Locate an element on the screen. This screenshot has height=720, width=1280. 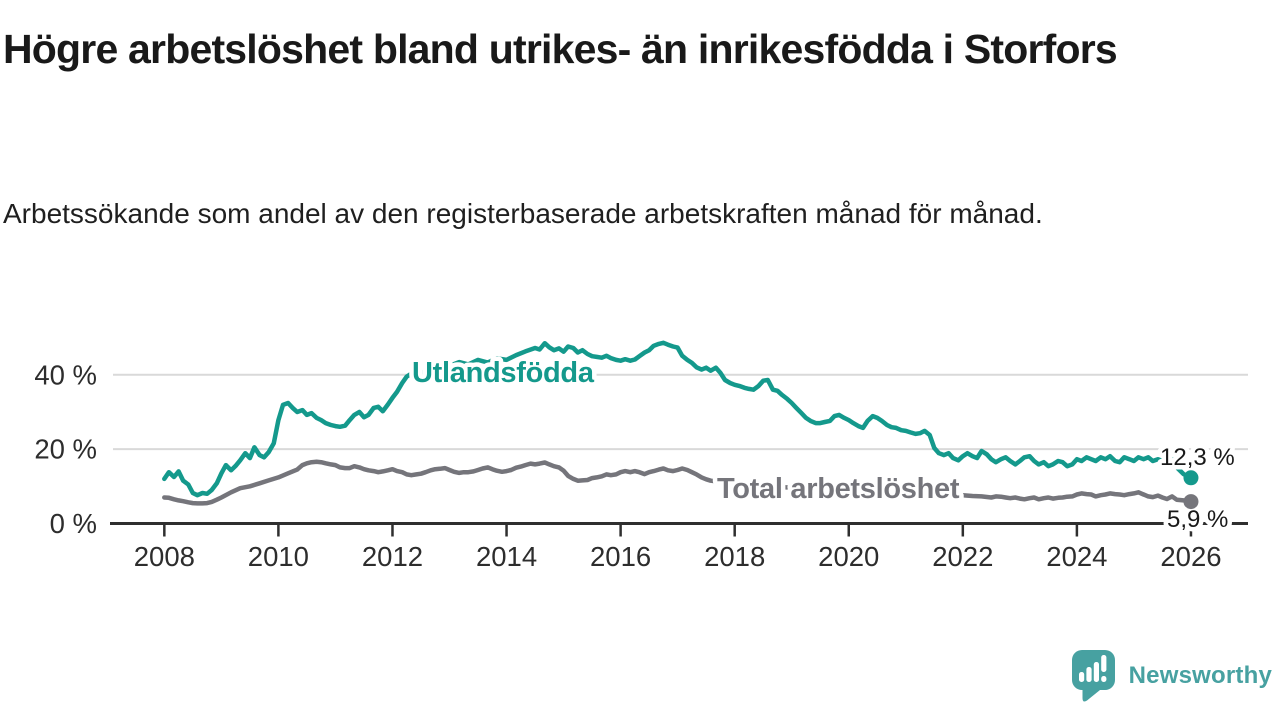
x-tick-label-2008: 2008 is located at coordinates (164, 556).